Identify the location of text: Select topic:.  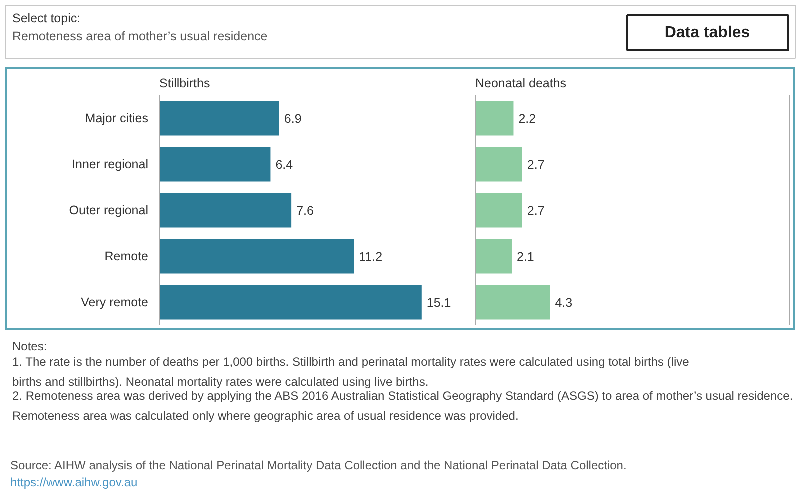
(46, 19).